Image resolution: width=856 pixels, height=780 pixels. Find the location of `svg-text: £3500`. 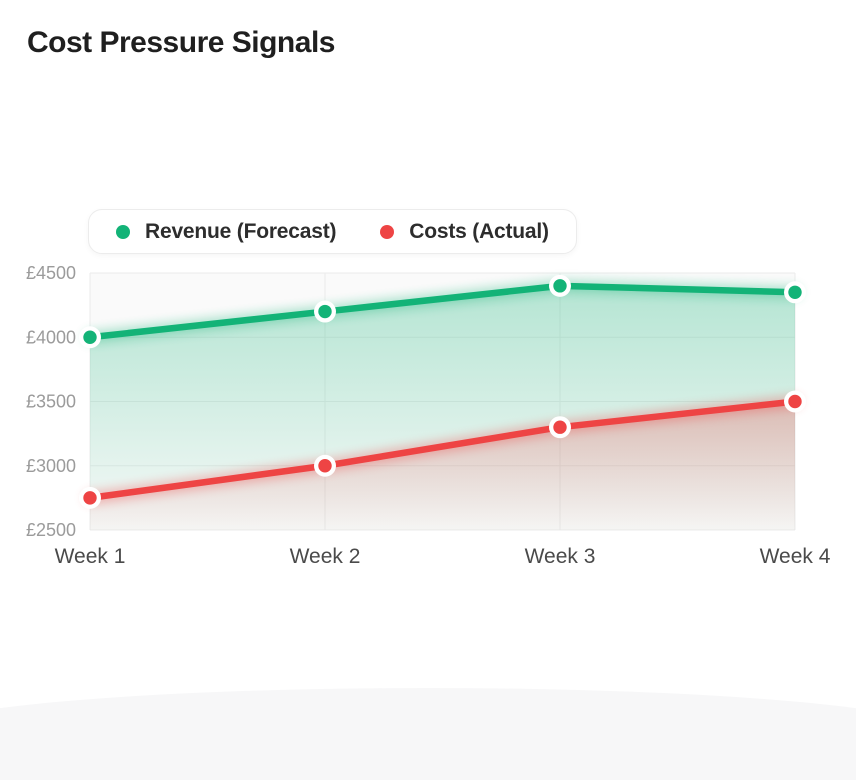

svg-text: £3500 is located at coordinates (51, 402).